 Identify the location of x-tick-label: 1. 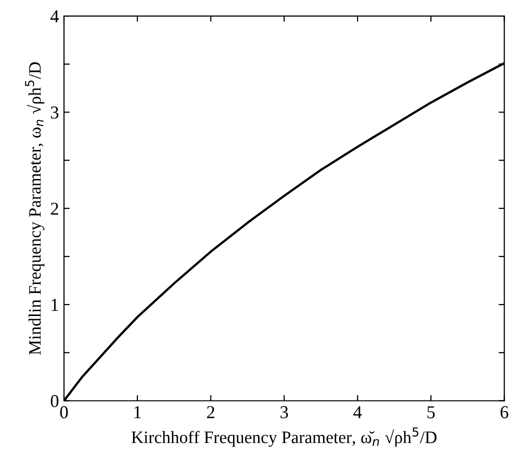
(137, 412).